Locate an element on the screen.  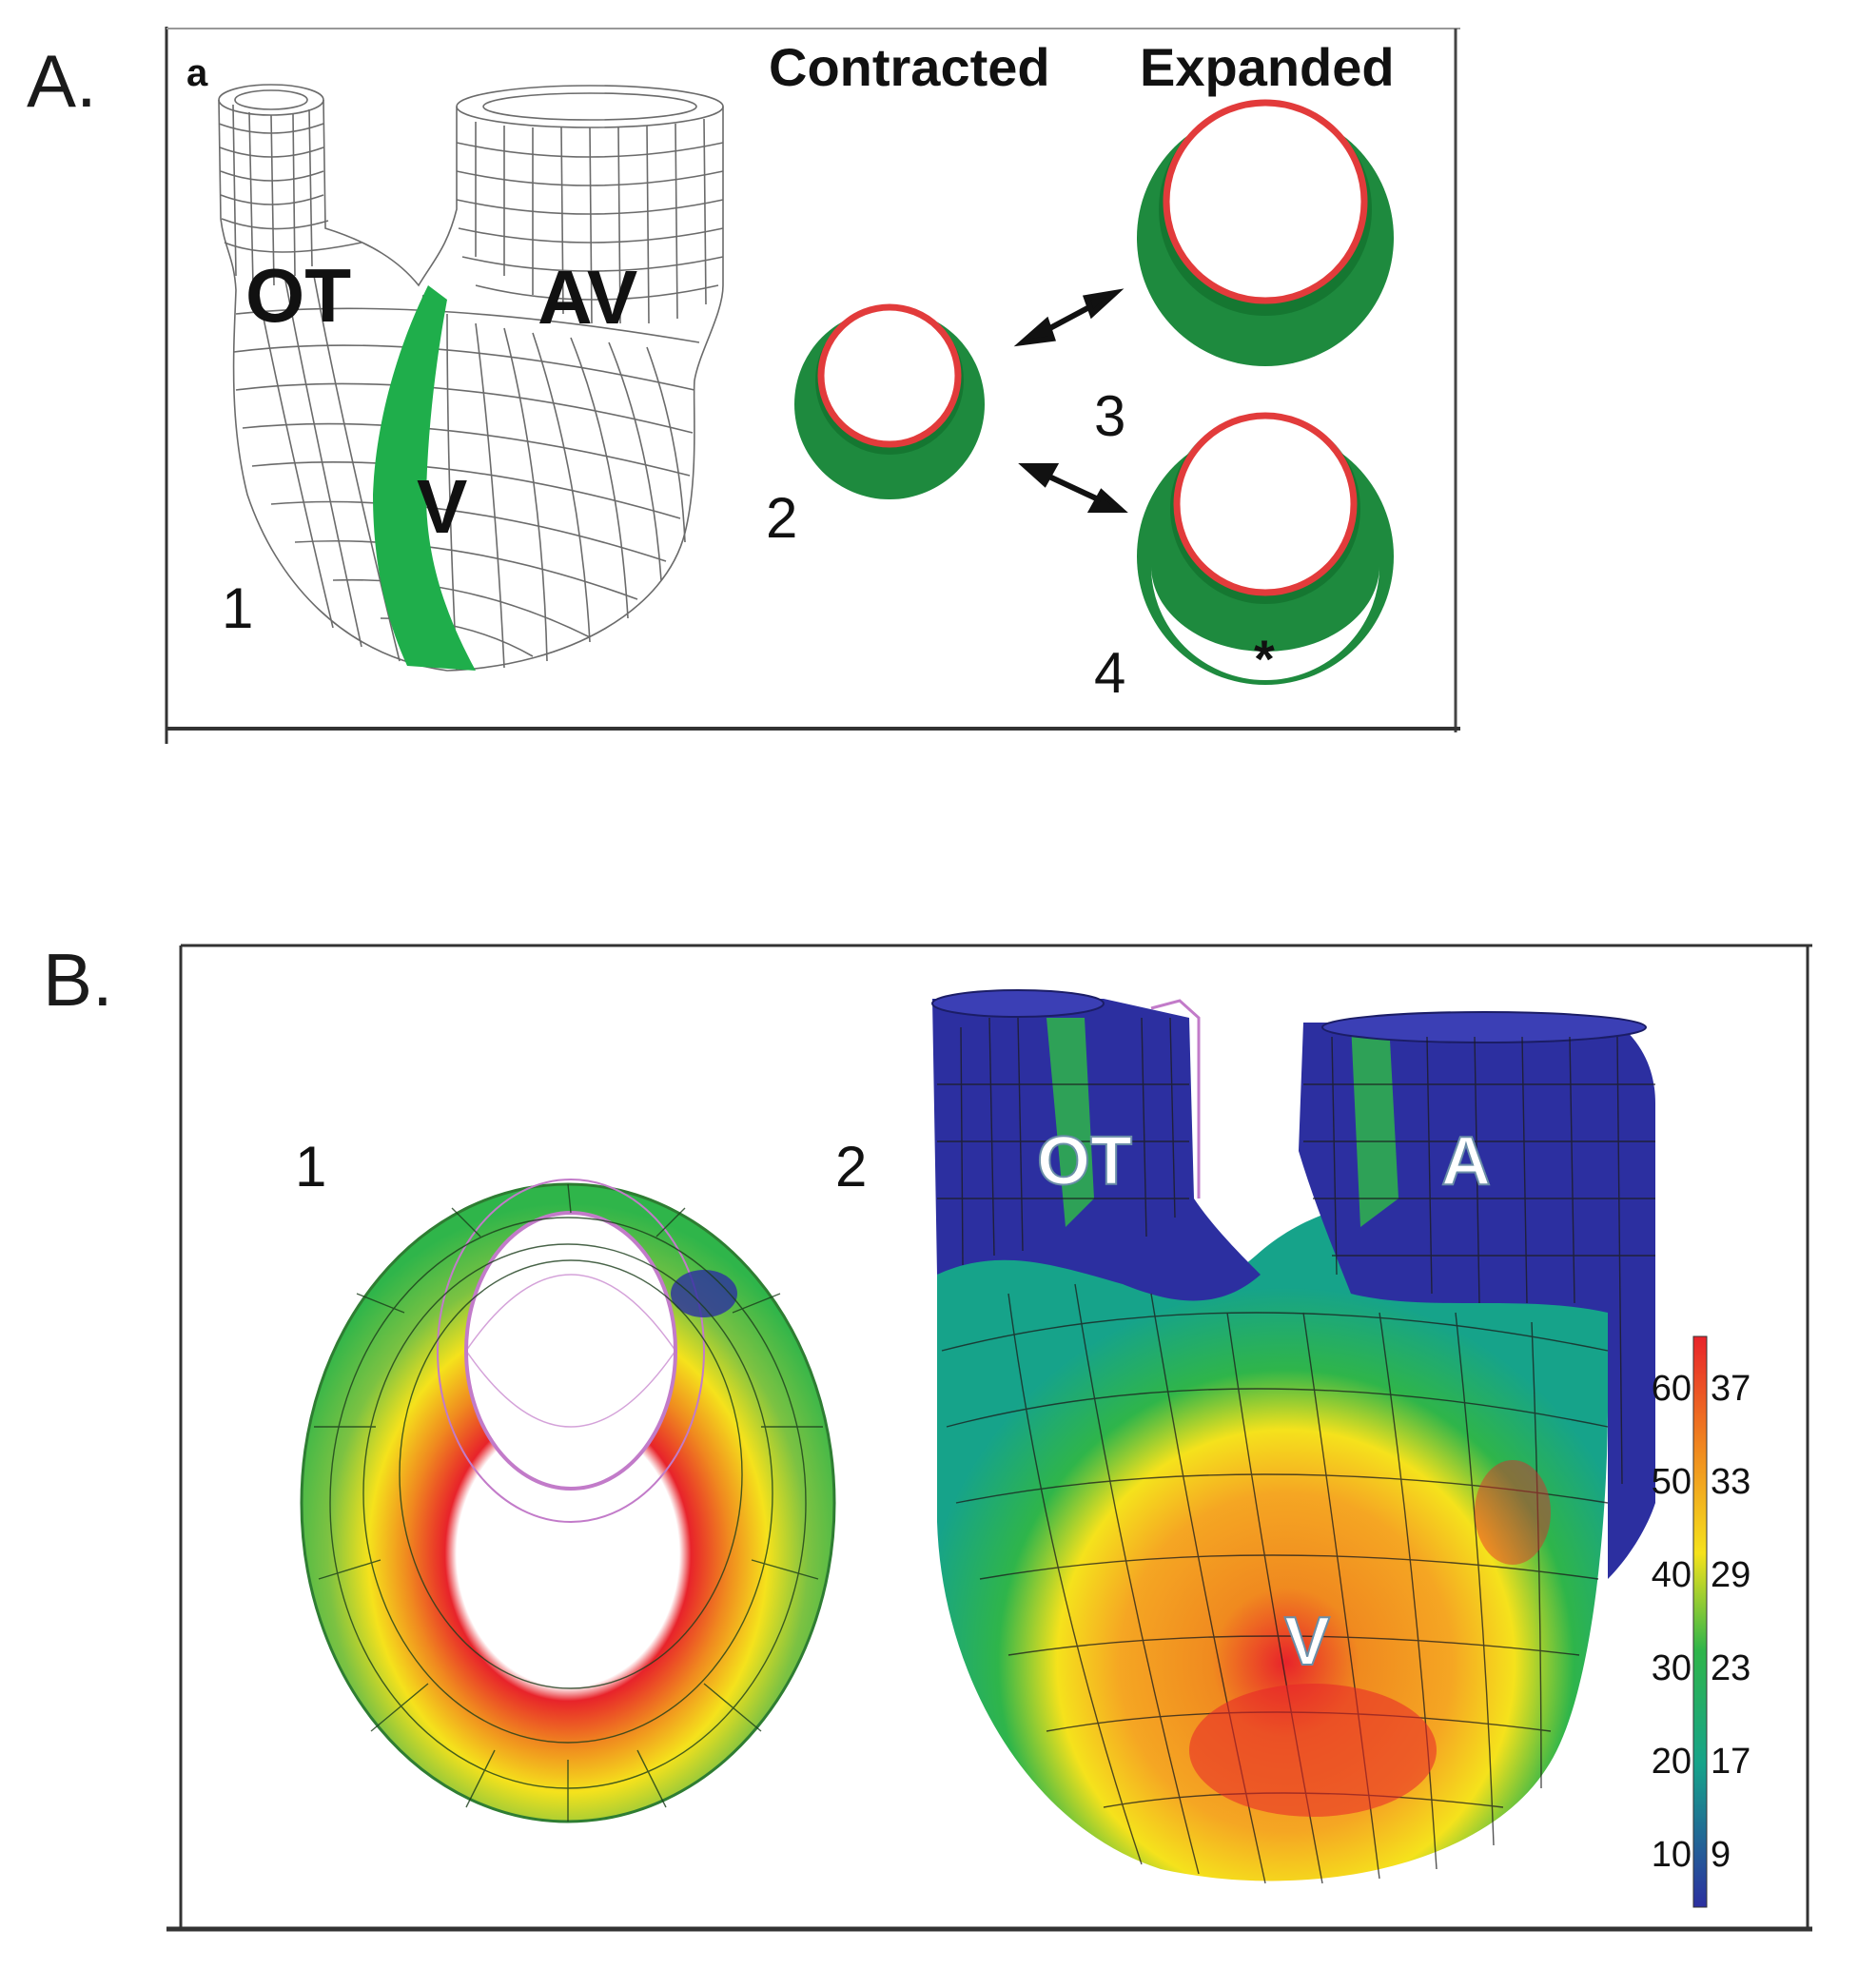
colorbar-right-tick: 37 is located at coordinates (1730, 1389).